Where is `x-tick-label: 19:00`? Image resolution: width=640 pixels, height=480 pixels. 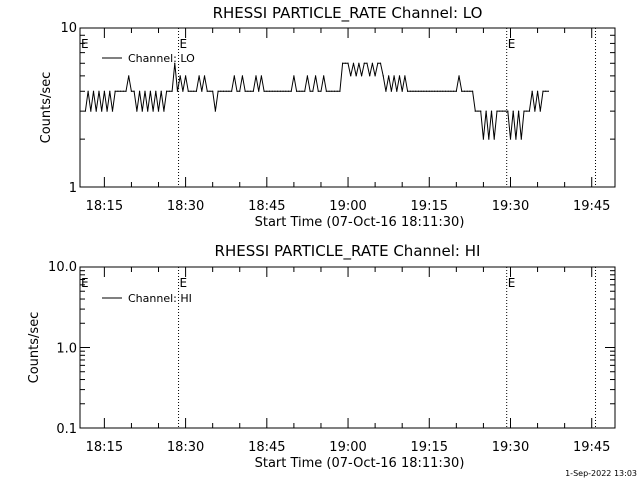 x-tick-label: 19:00 is located at coordinates (347, 447).